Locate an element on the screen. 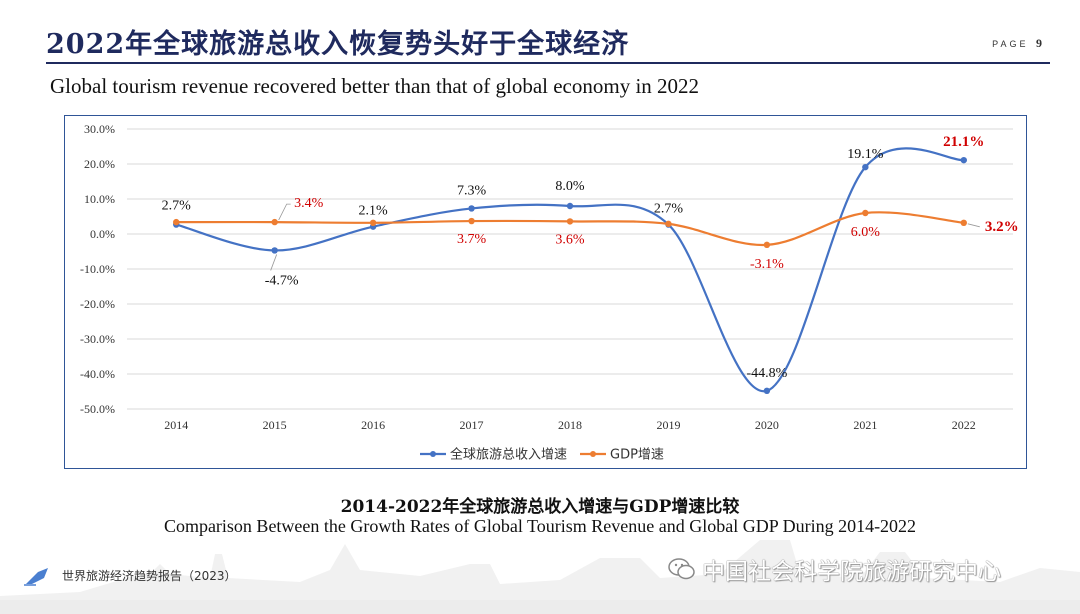  data-label-gdp: 3.4% is located at coordinates (309, 203).